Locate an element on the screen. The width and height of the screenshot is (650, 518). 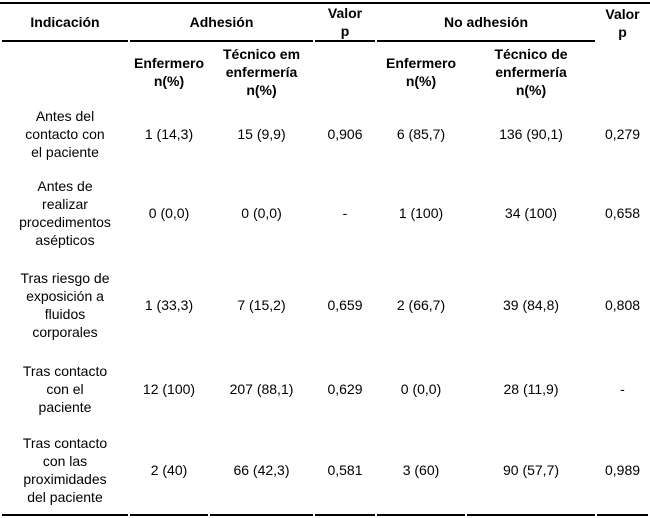
value-cell: 1 (100) is located at coordinates (421, 212).